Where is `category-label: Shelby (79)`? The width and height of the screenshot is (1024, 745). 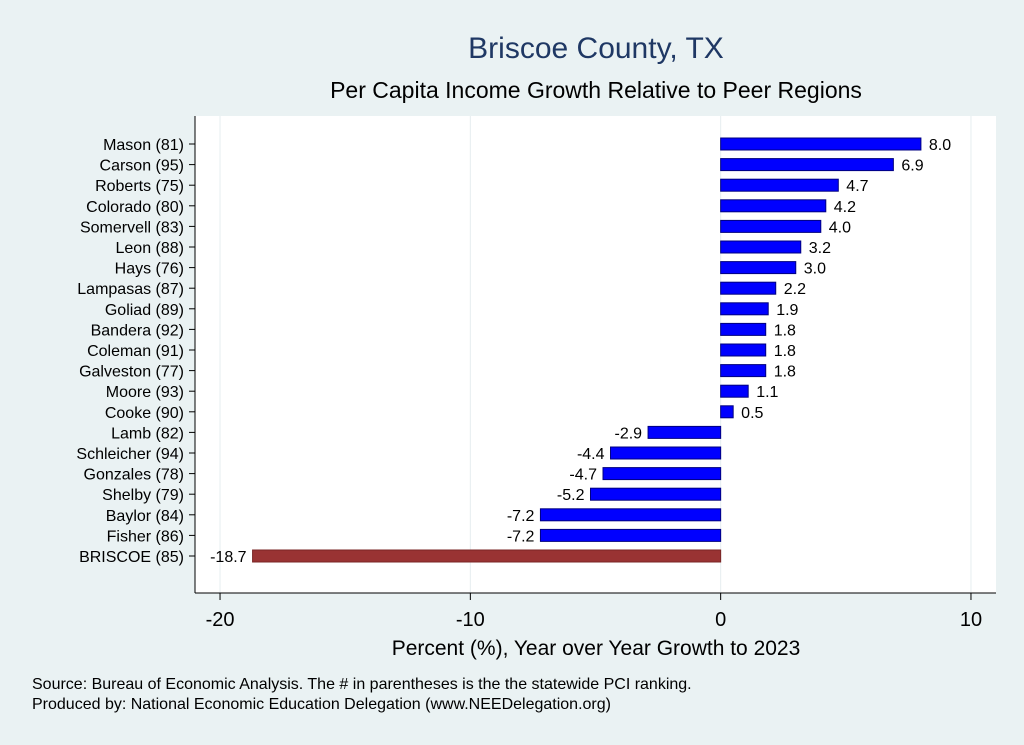 category-label: Shelby (79) is located at coordinates (143, 495).